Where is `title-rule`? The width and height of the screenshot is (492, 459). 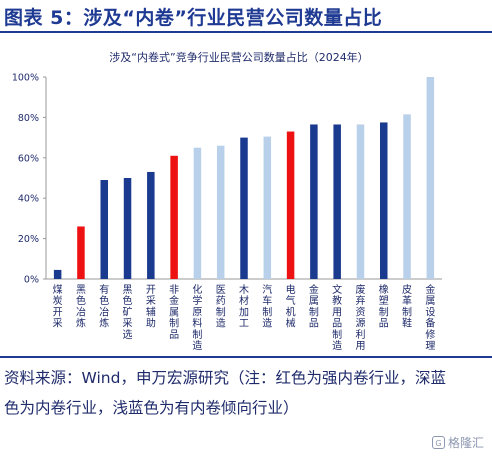 title-rule is located at coordinates (246, 32).